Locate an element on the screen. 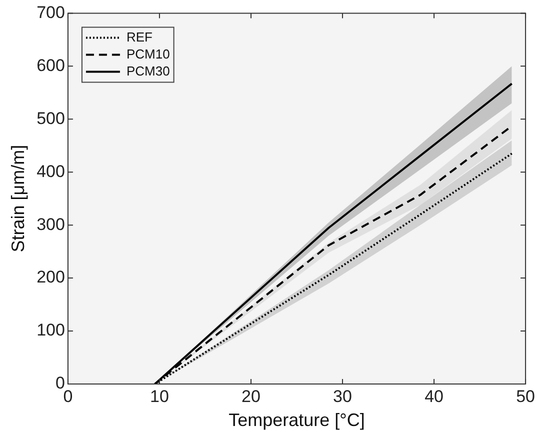  x-tick-label: 50 is located at coordinates (526, 396).